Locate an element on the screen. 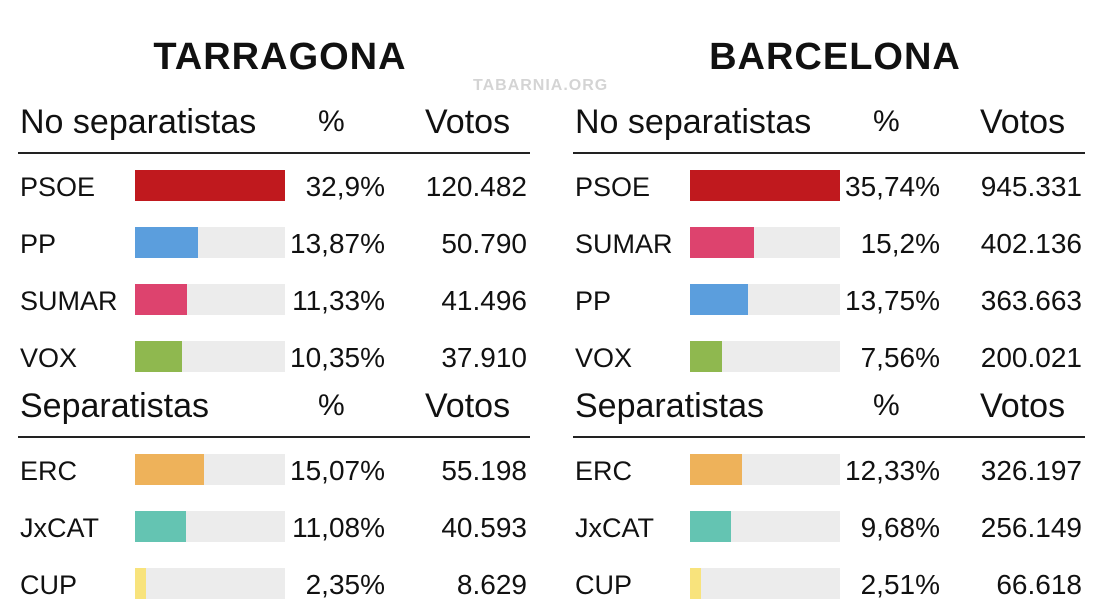 The width and height of the screenshot is (1100, 616). party-row: VOX 7,56% 200.021 is located at coordinates (820, 360).